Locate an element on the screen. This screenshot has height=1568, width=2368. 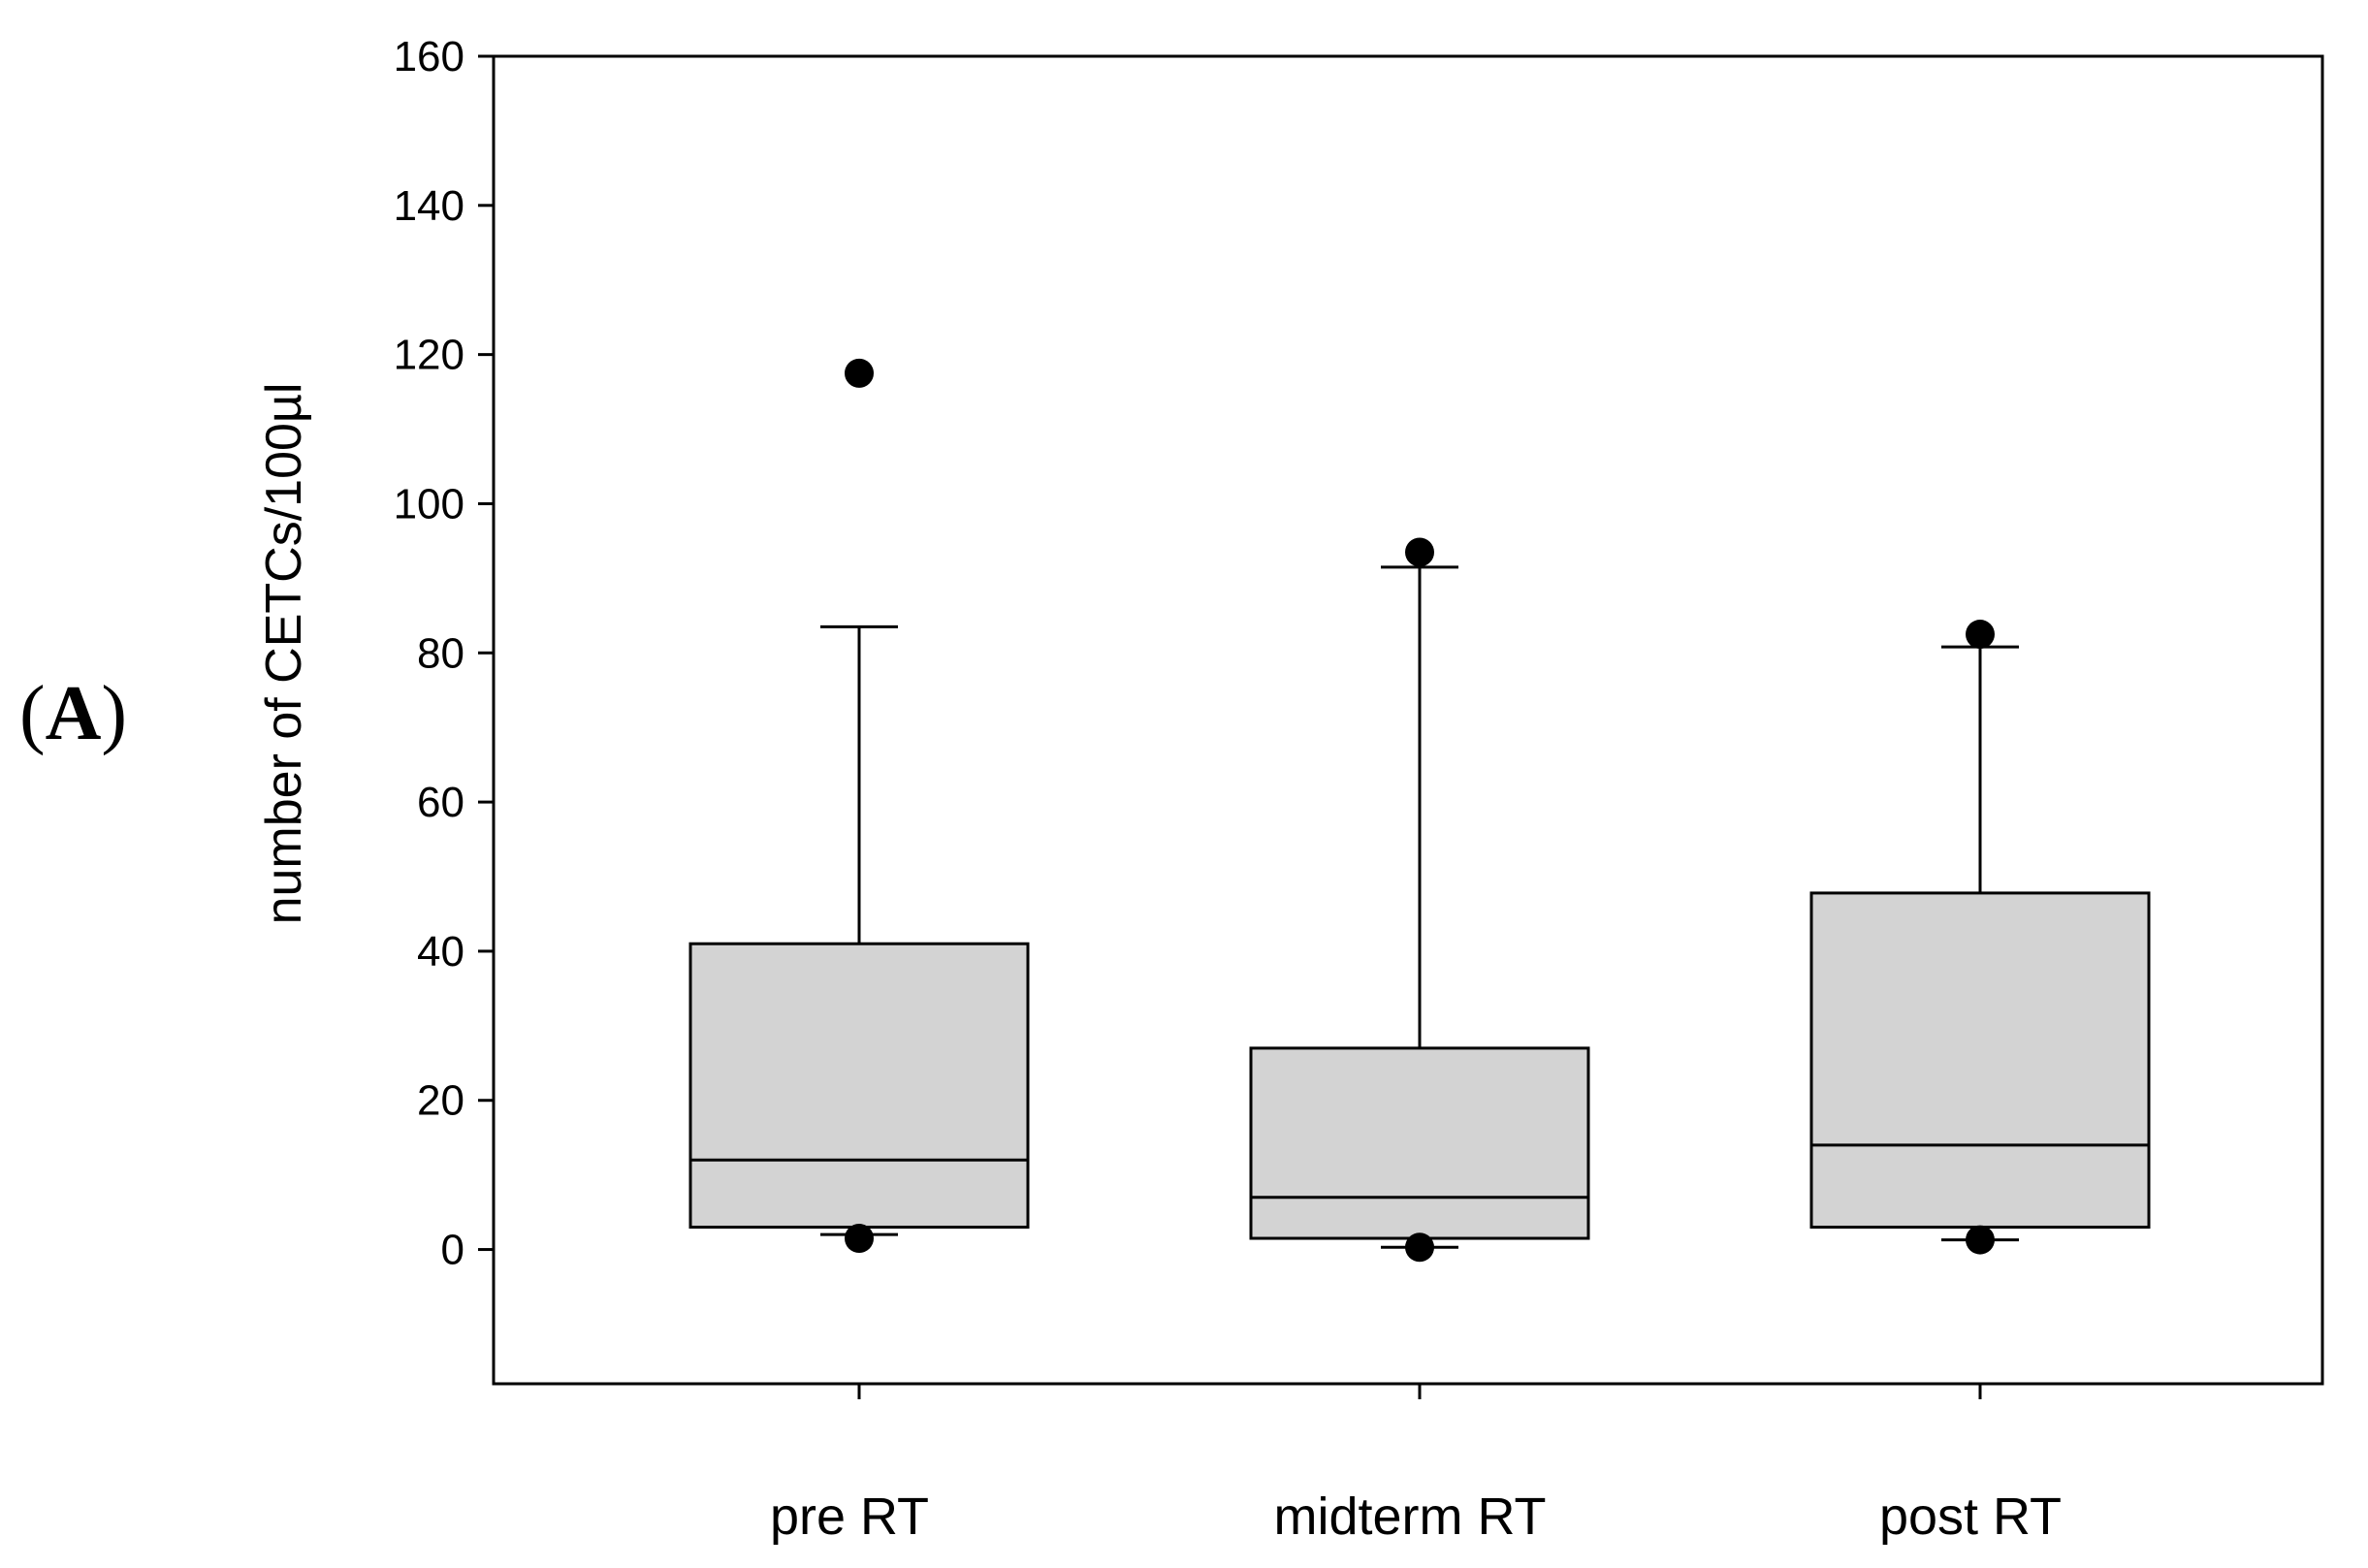
y-tick-label: 100 is located at coordinates (429, 504).